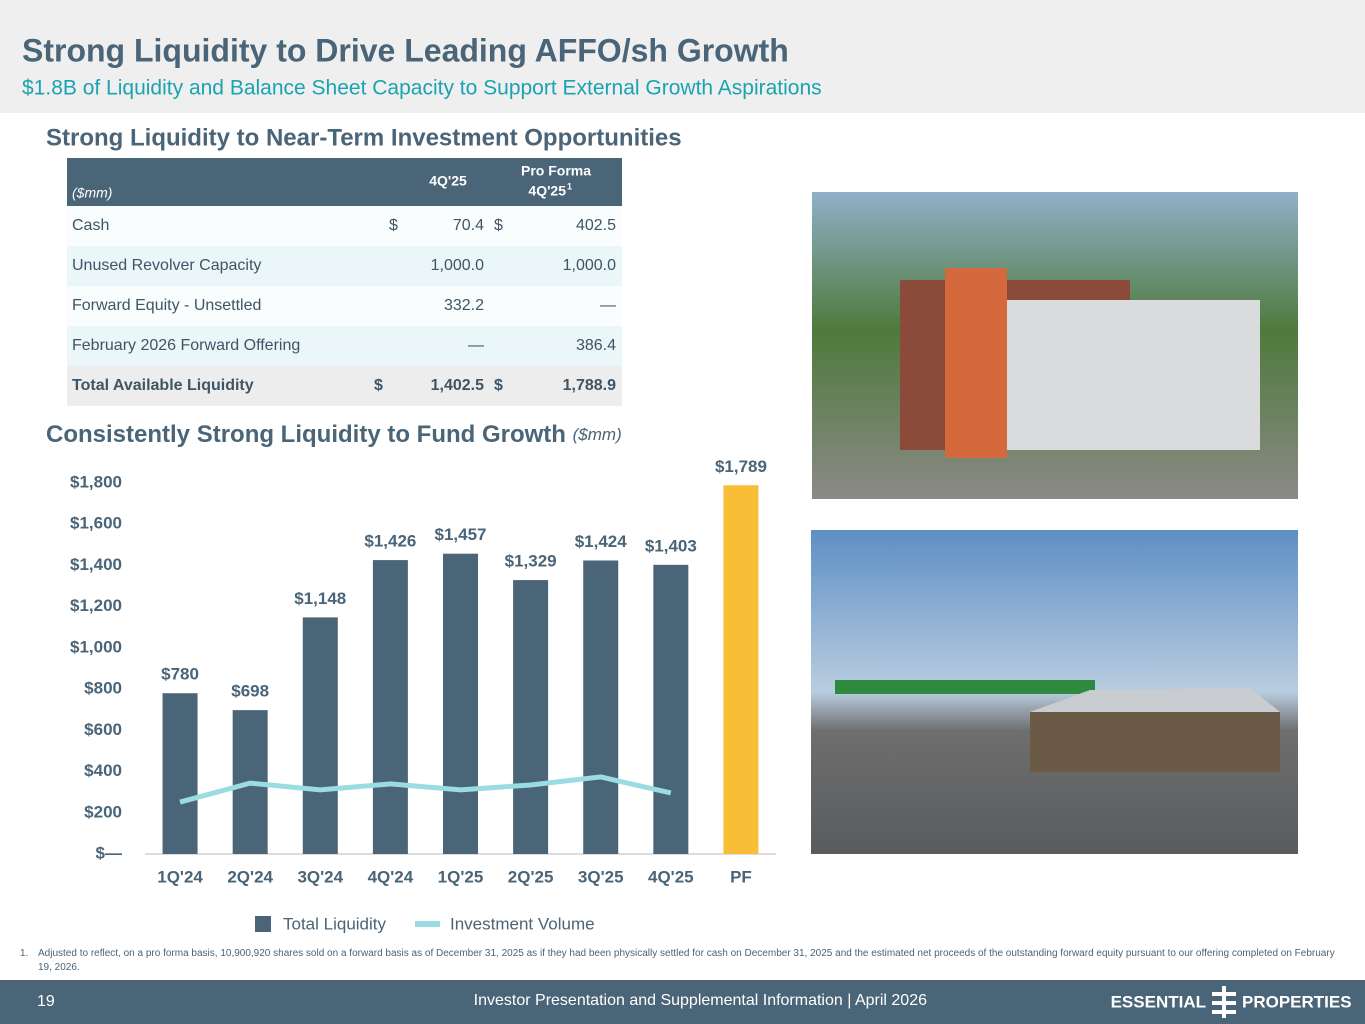 The width and height of the screenshot is (1365, 1024). What do you see at coordinates (92, 193) in the screenshot?
I see `table-unit: ($mm)` at bounding box center [92, 193].